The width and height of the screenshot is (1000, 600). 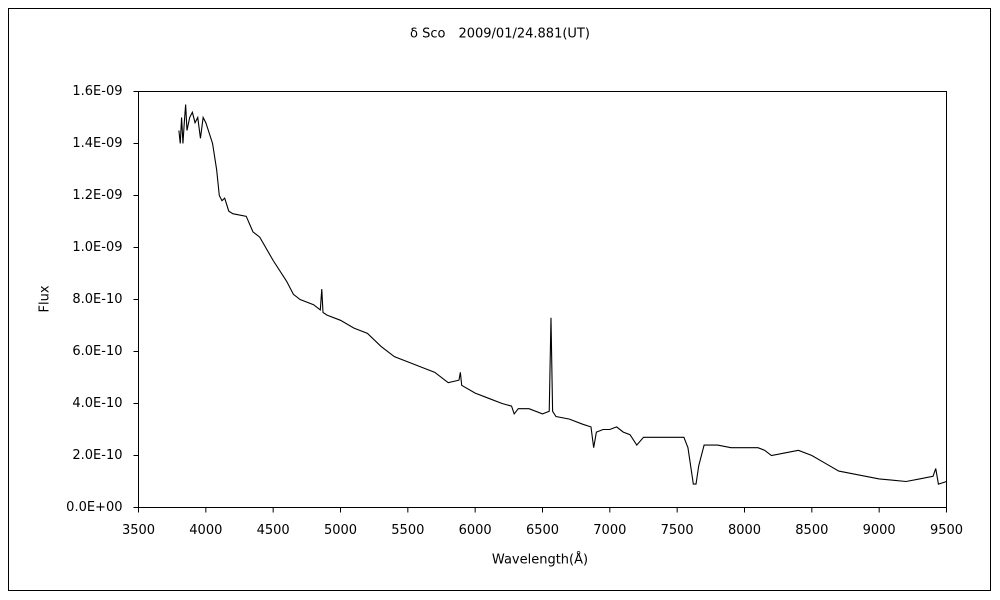 What do you see at coordinates (45, 298) in the screenshot?
I see `y-axis-label: Flux` at bounding box center [45, 298].